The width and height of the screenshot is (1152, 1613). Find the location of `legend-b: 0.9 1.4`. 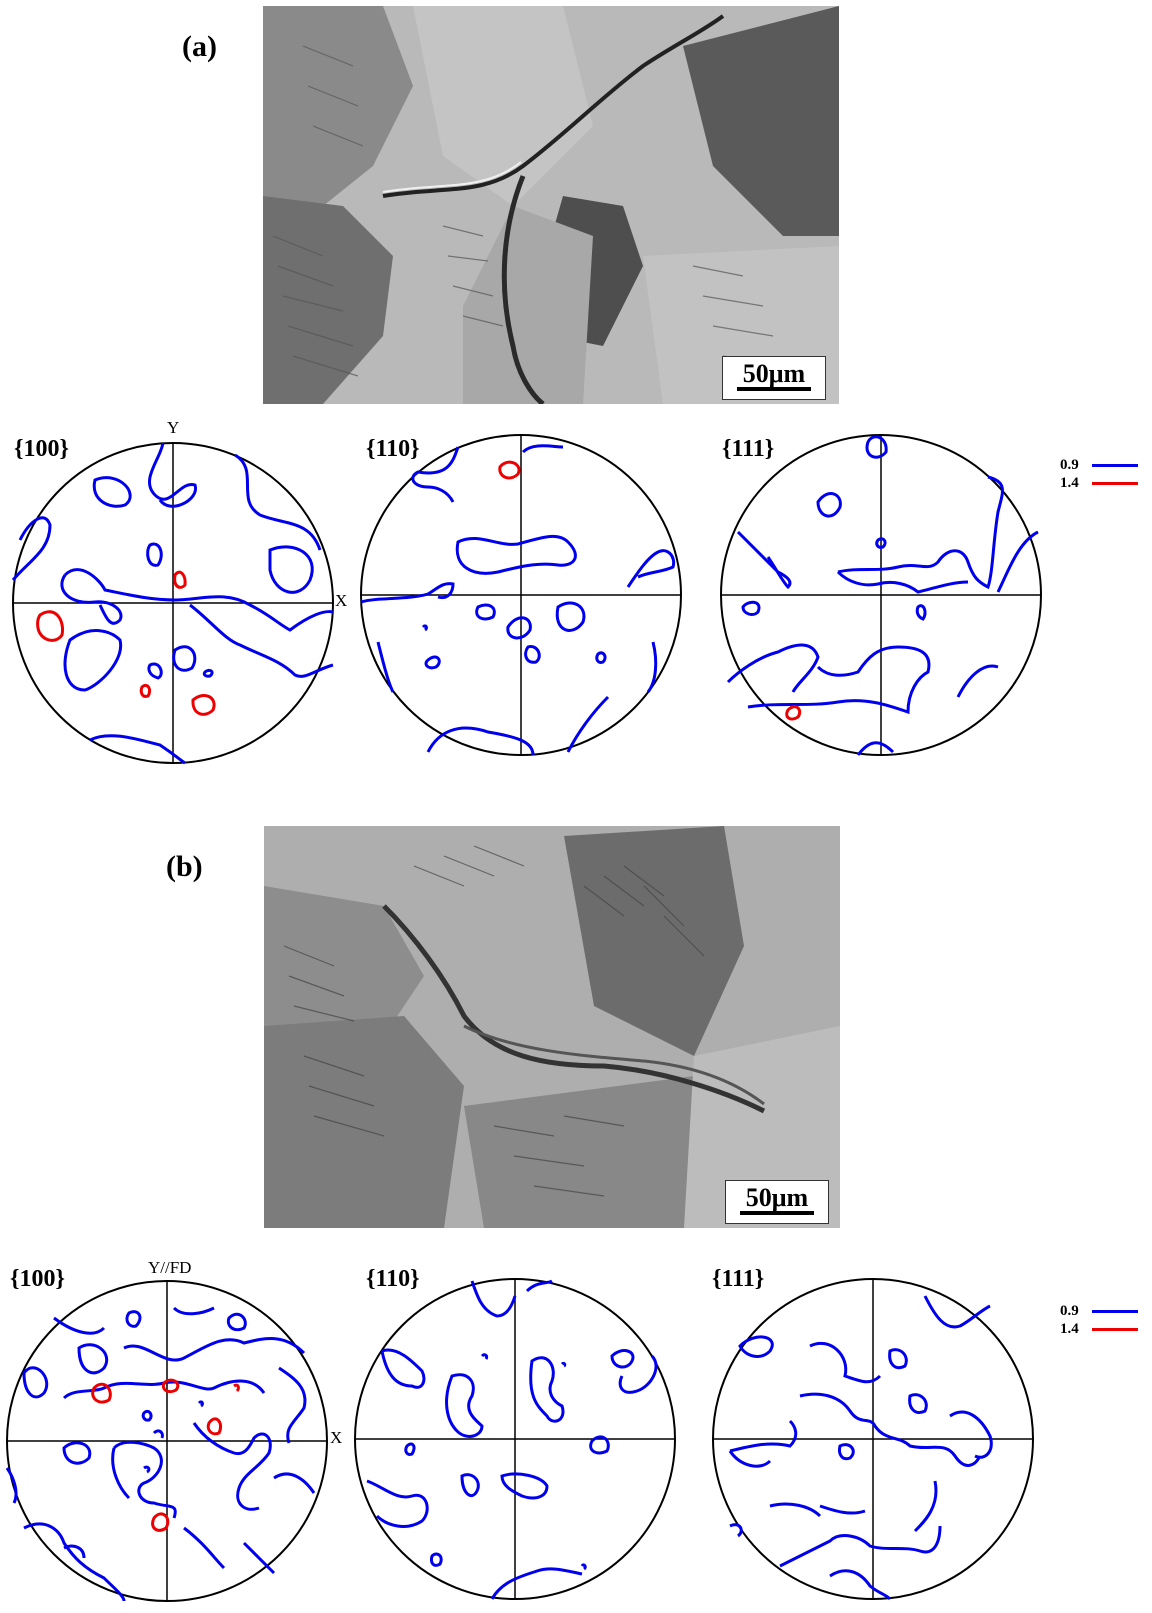

legend-b: 0.9 1.4 is located at coordinates (1099, 1320).